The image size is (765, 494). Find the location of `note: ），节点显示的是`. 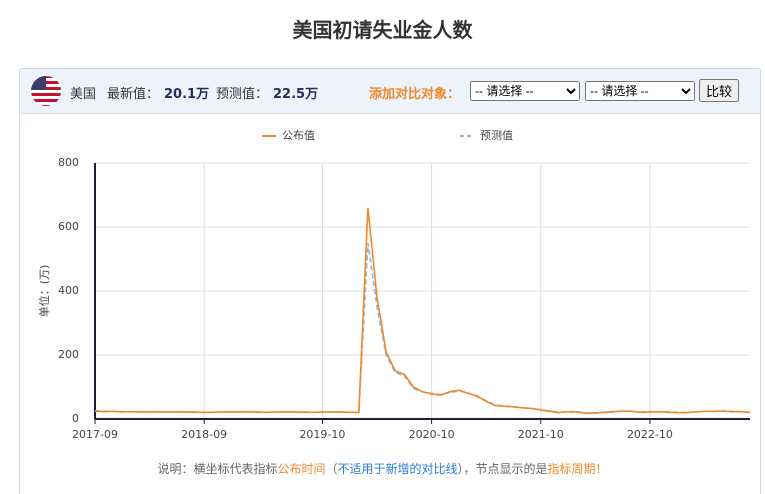

note: ），节点显示的是 is located at coordinates (502, 469).